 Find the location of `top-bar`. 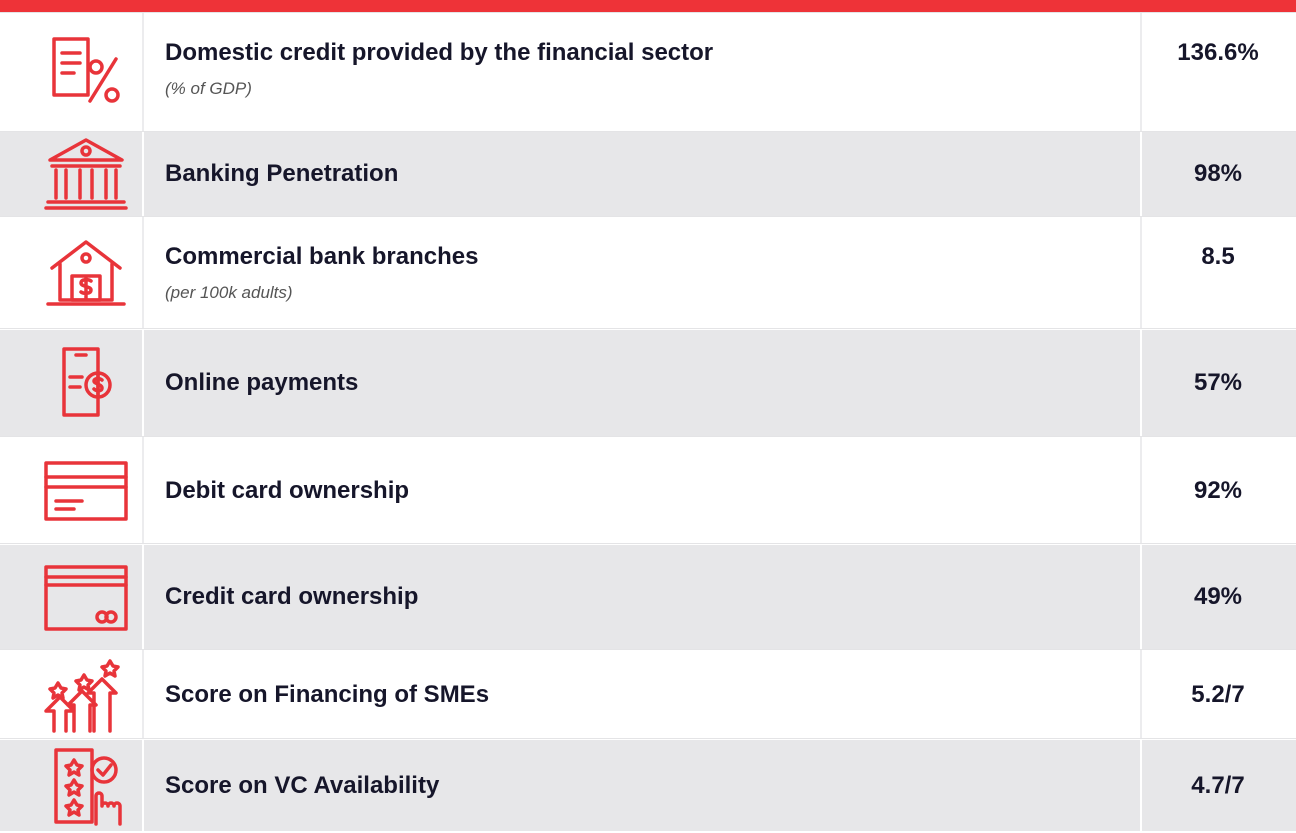

top-bar is located at coordinates (648, 6).